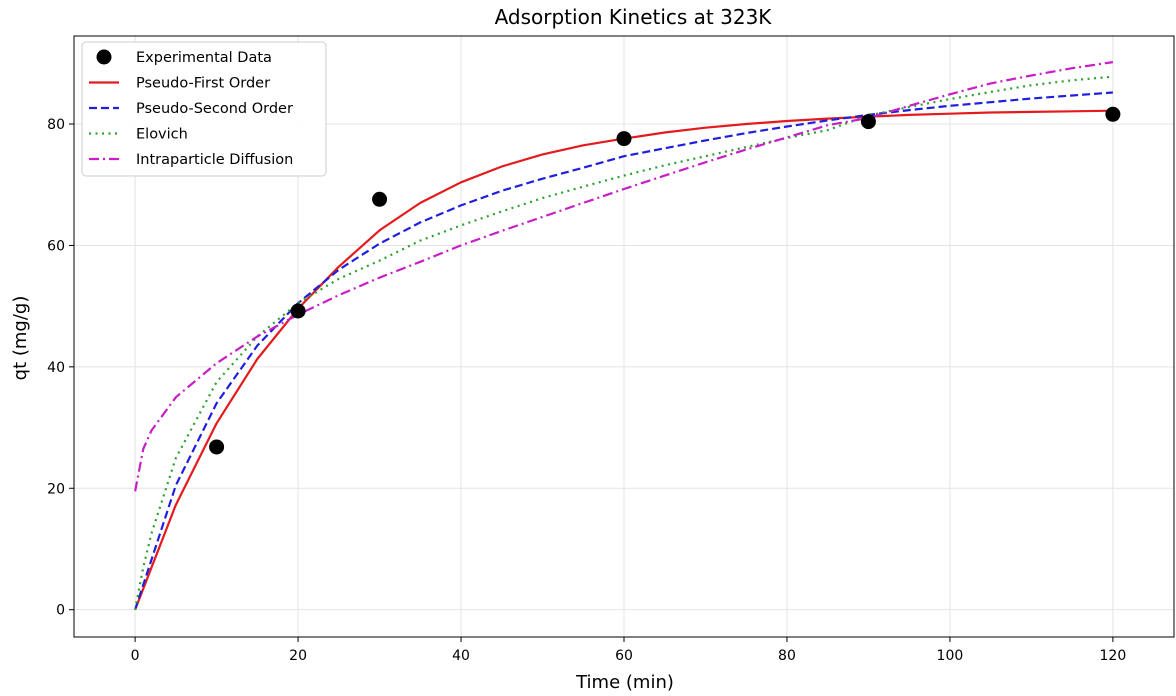  Describe the element at coordinates (20, 338) in the screenshot. I see `y-axis-label: qt (mg/g)` at that location.